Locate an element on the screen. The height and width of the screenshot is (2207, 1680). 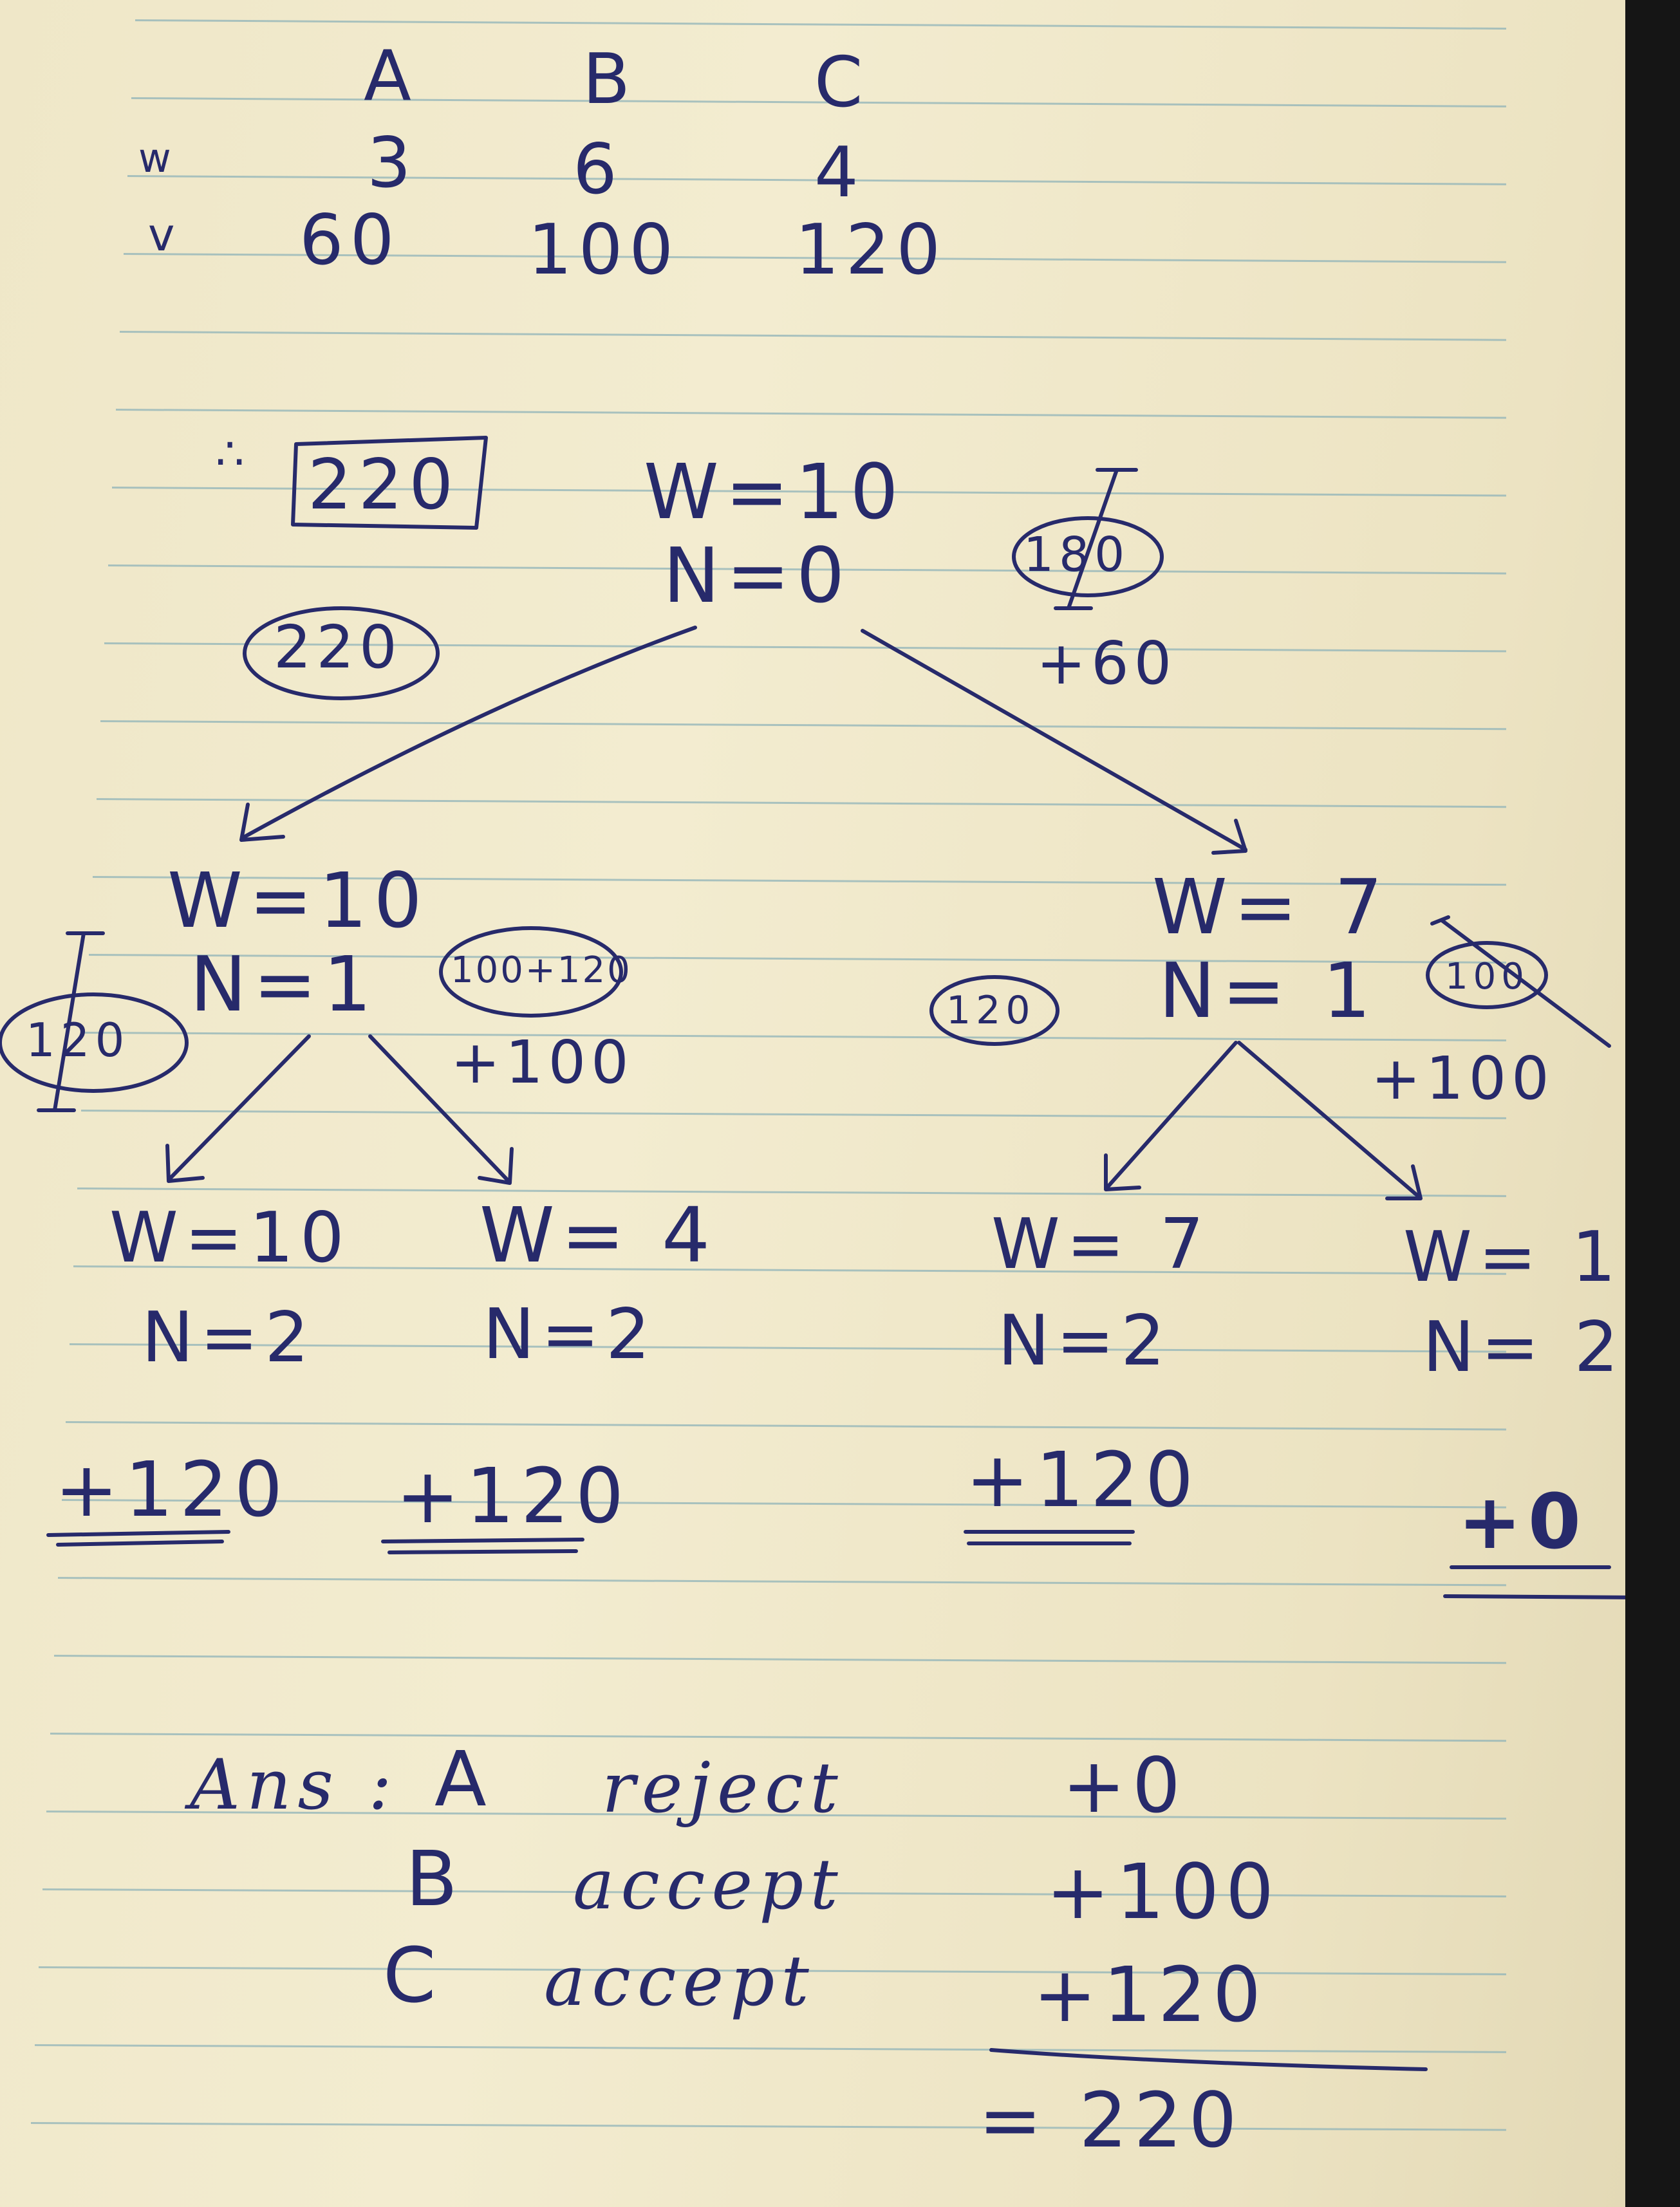
right-node-n: N= 1 is located at coordinates (1268, 990).